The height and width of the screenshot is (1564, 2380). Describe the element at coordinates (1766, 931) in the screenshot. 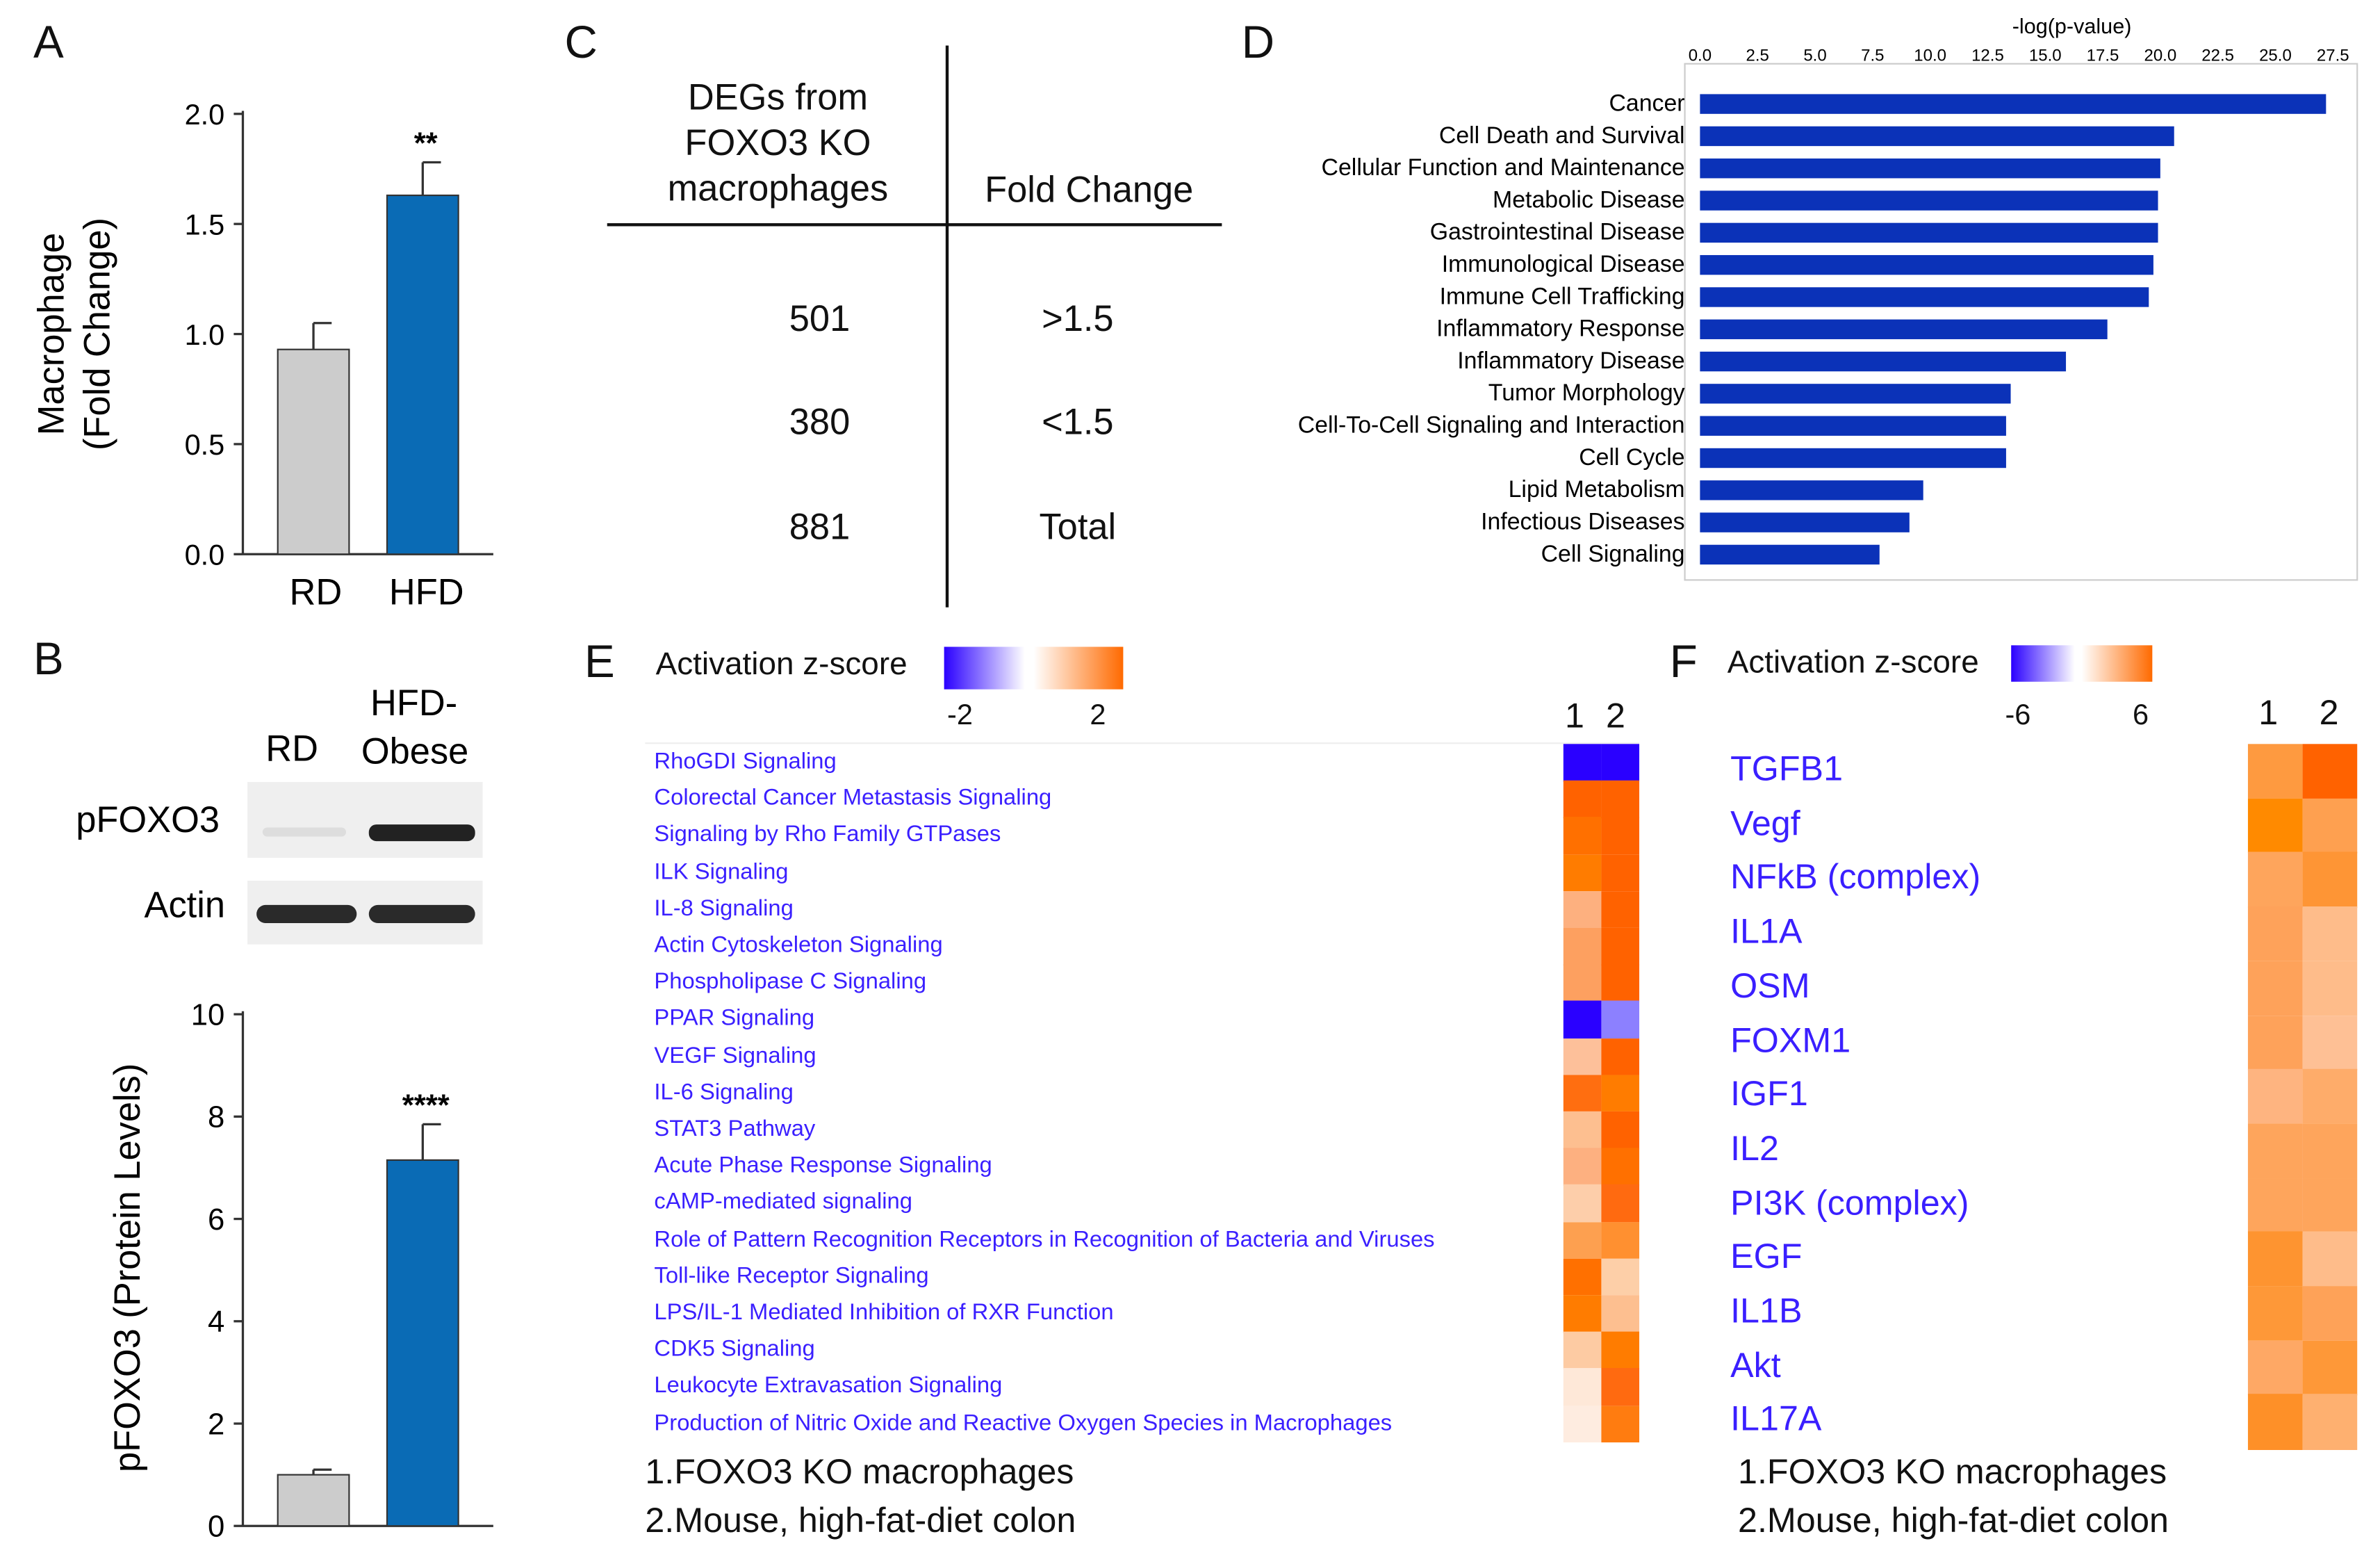

I see `heatmap-row-label: IL1A` at that location.